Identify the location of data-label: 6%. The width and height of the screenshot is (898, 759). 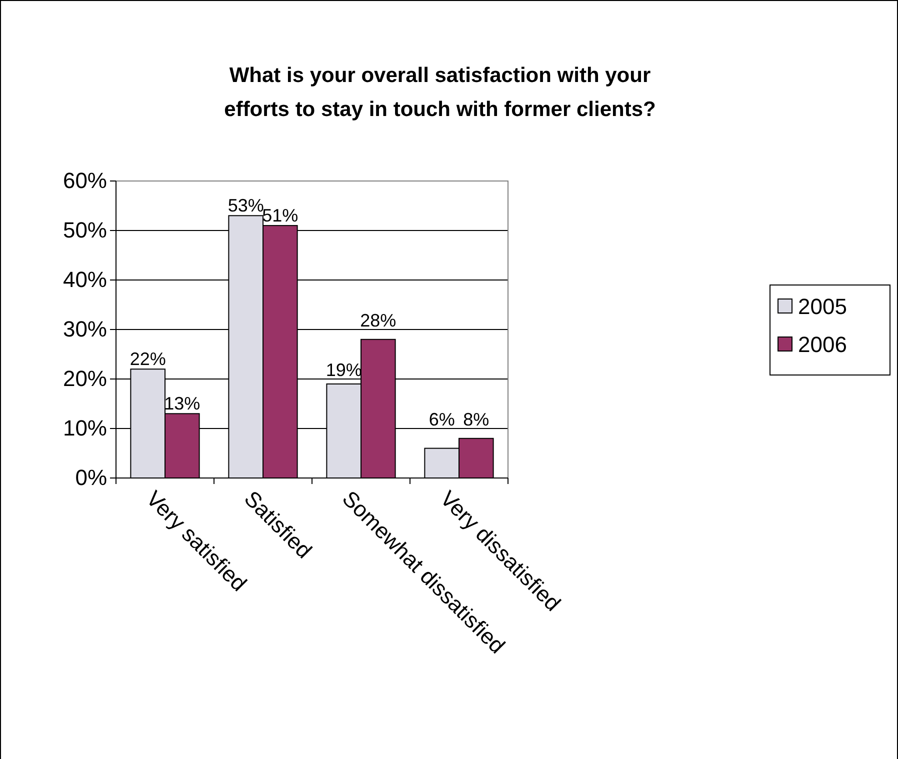
(441, 420).